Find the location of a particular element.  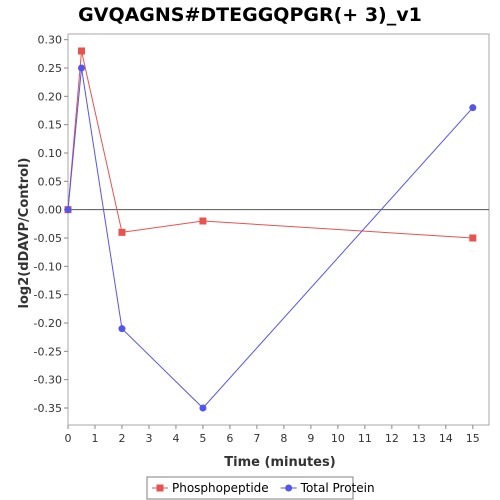

x-tick-label: 4 is located at coordinates (175, 438).